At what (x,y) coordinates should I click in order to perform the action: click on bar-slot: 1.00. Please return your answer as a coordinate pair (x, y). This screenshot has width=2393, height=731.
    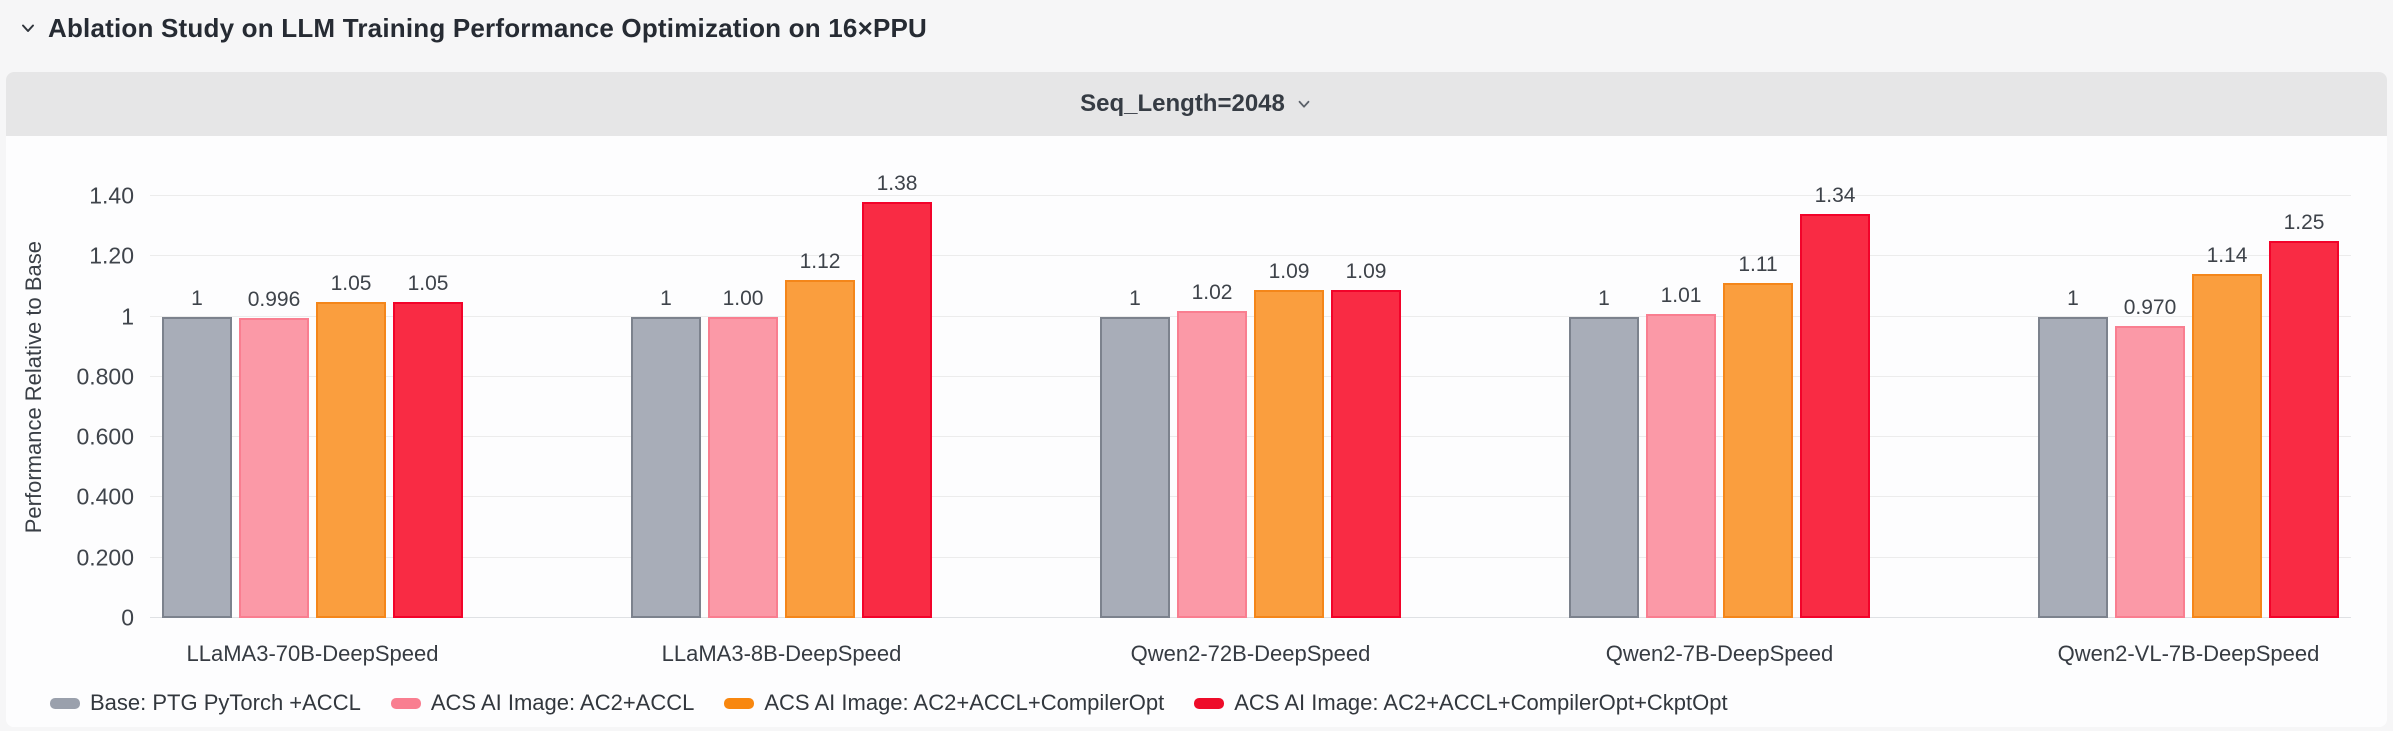
    Looking at the image, I should click on (743, 452).